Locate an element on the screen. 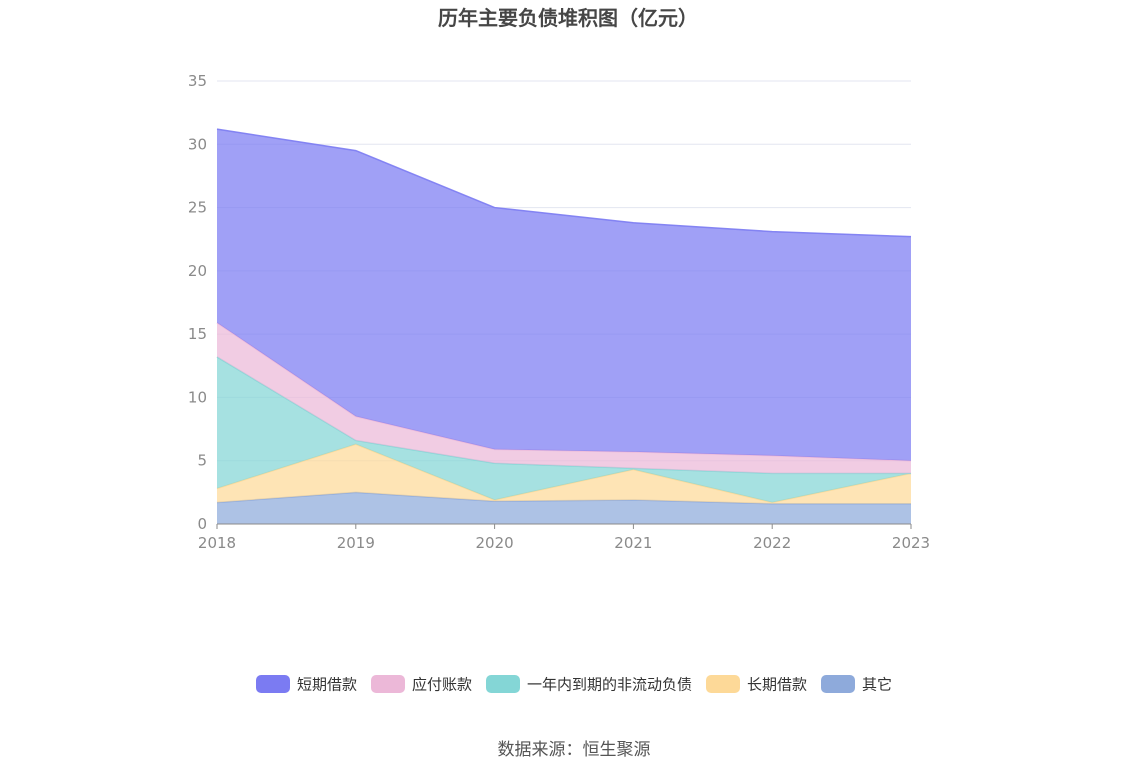  legend-label: 一年内到期的非流动负债 is located at coordinates (609, 685).